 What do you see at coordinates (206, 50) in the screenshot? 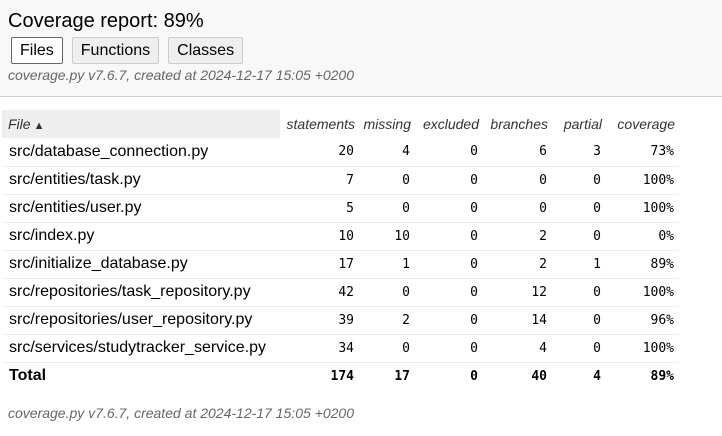
I see `classes-button: Classes` at bounding box center [206, 50].